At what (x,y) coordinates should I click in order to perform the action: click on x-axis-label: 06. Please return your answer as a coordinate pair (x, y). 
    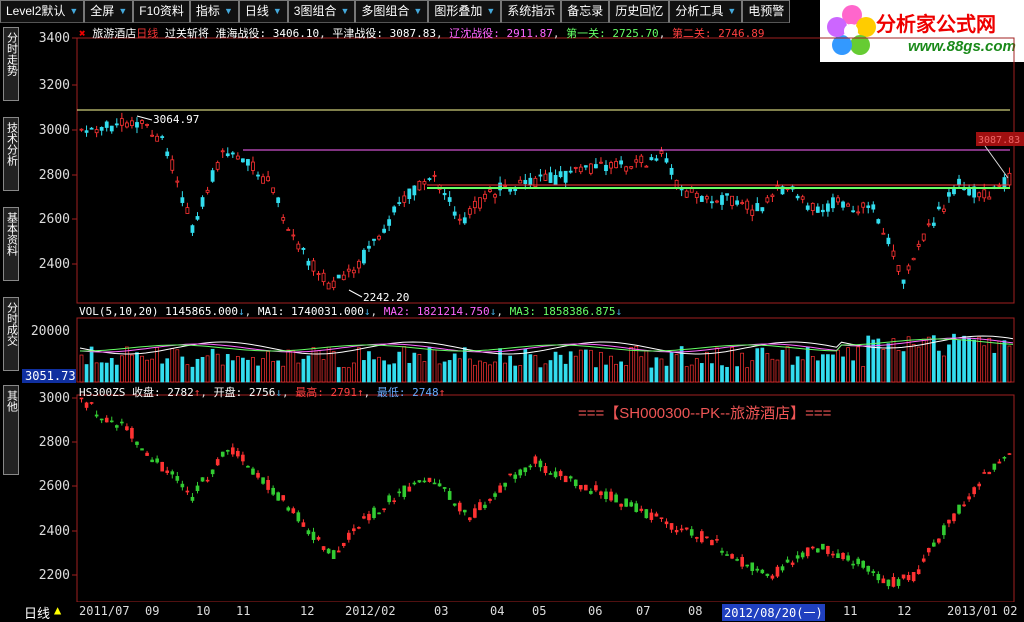
    Looking at the image, I should click on (595, 611).